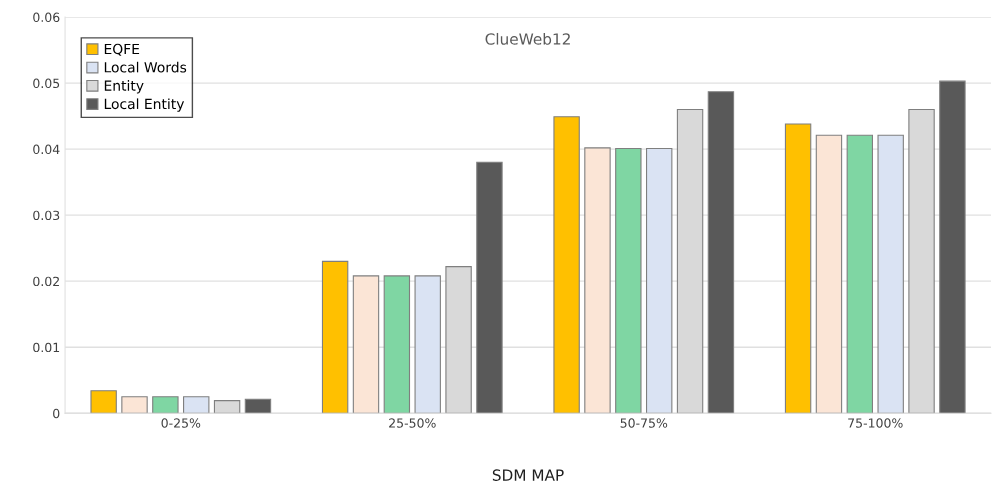 This screenshot has height=489, width=1001. Describe the element at coordinates (528, 475) in the screenshot. I see `x-axis-title: SDM MAP` at that location.